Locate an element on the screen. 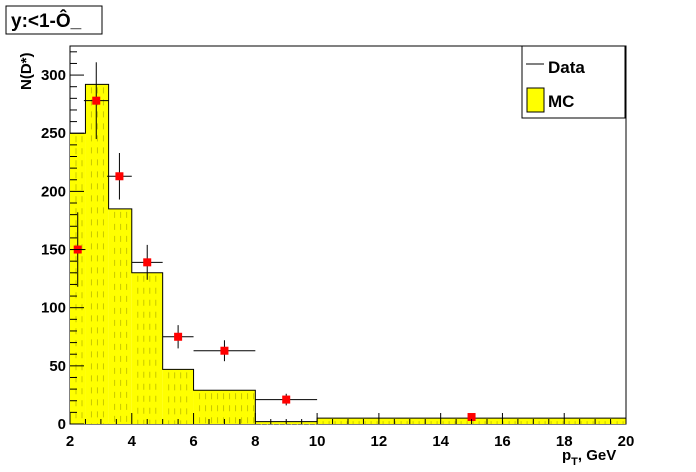 The image size is (696, 472). chart-title: y:<1-Ô_ is located at coordinates (46, 21).